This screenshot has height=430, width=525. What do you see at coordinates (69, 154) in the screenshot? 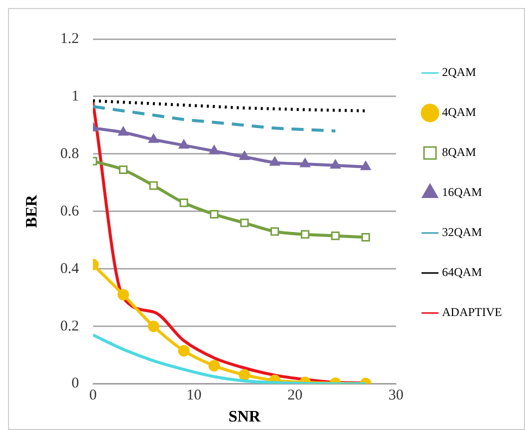
I see `y-tick-label: 0.8` at bounding box center [69, 154].